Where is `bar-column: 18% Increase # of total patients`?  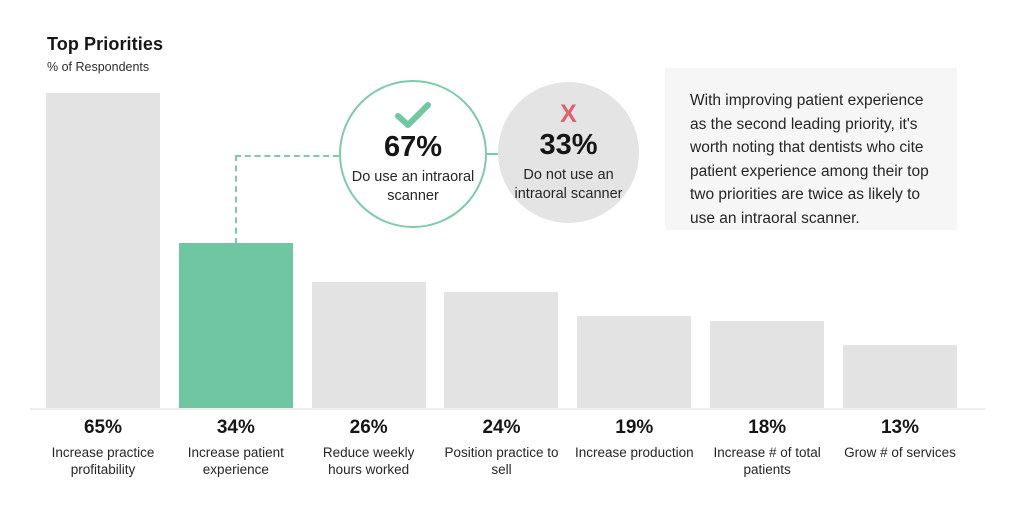
bar-column: 18% Increase # of total patients is located at coordinates (767, 285).